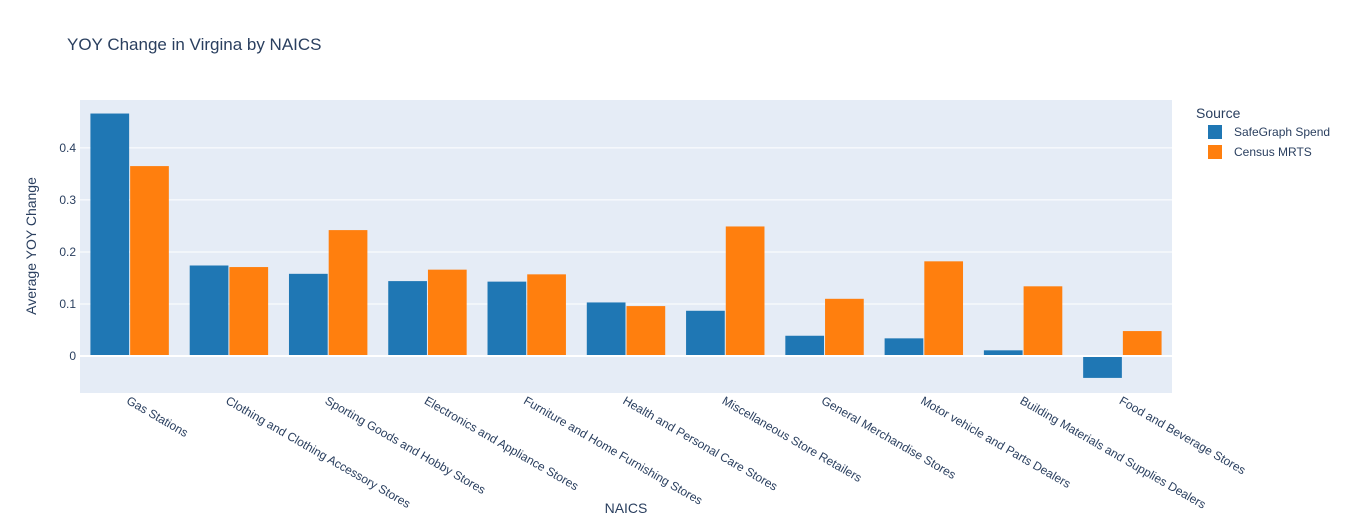 The image size is (1357, 525). I want to click on y-axis-ticks: 0 0.1 0.2 0.3 0.4, so click(67, 252).